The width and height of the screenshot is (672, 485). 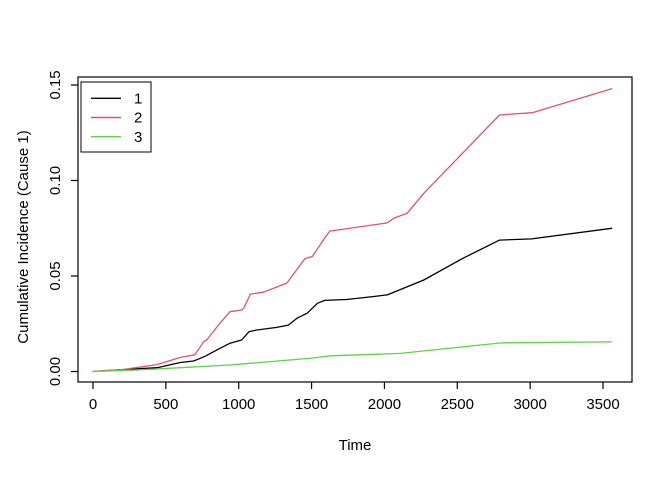 What do you see at coordinates (55, 84) in the screenshot?
I see `y-tick-label: 0.15` at bounding box center [55, 84].